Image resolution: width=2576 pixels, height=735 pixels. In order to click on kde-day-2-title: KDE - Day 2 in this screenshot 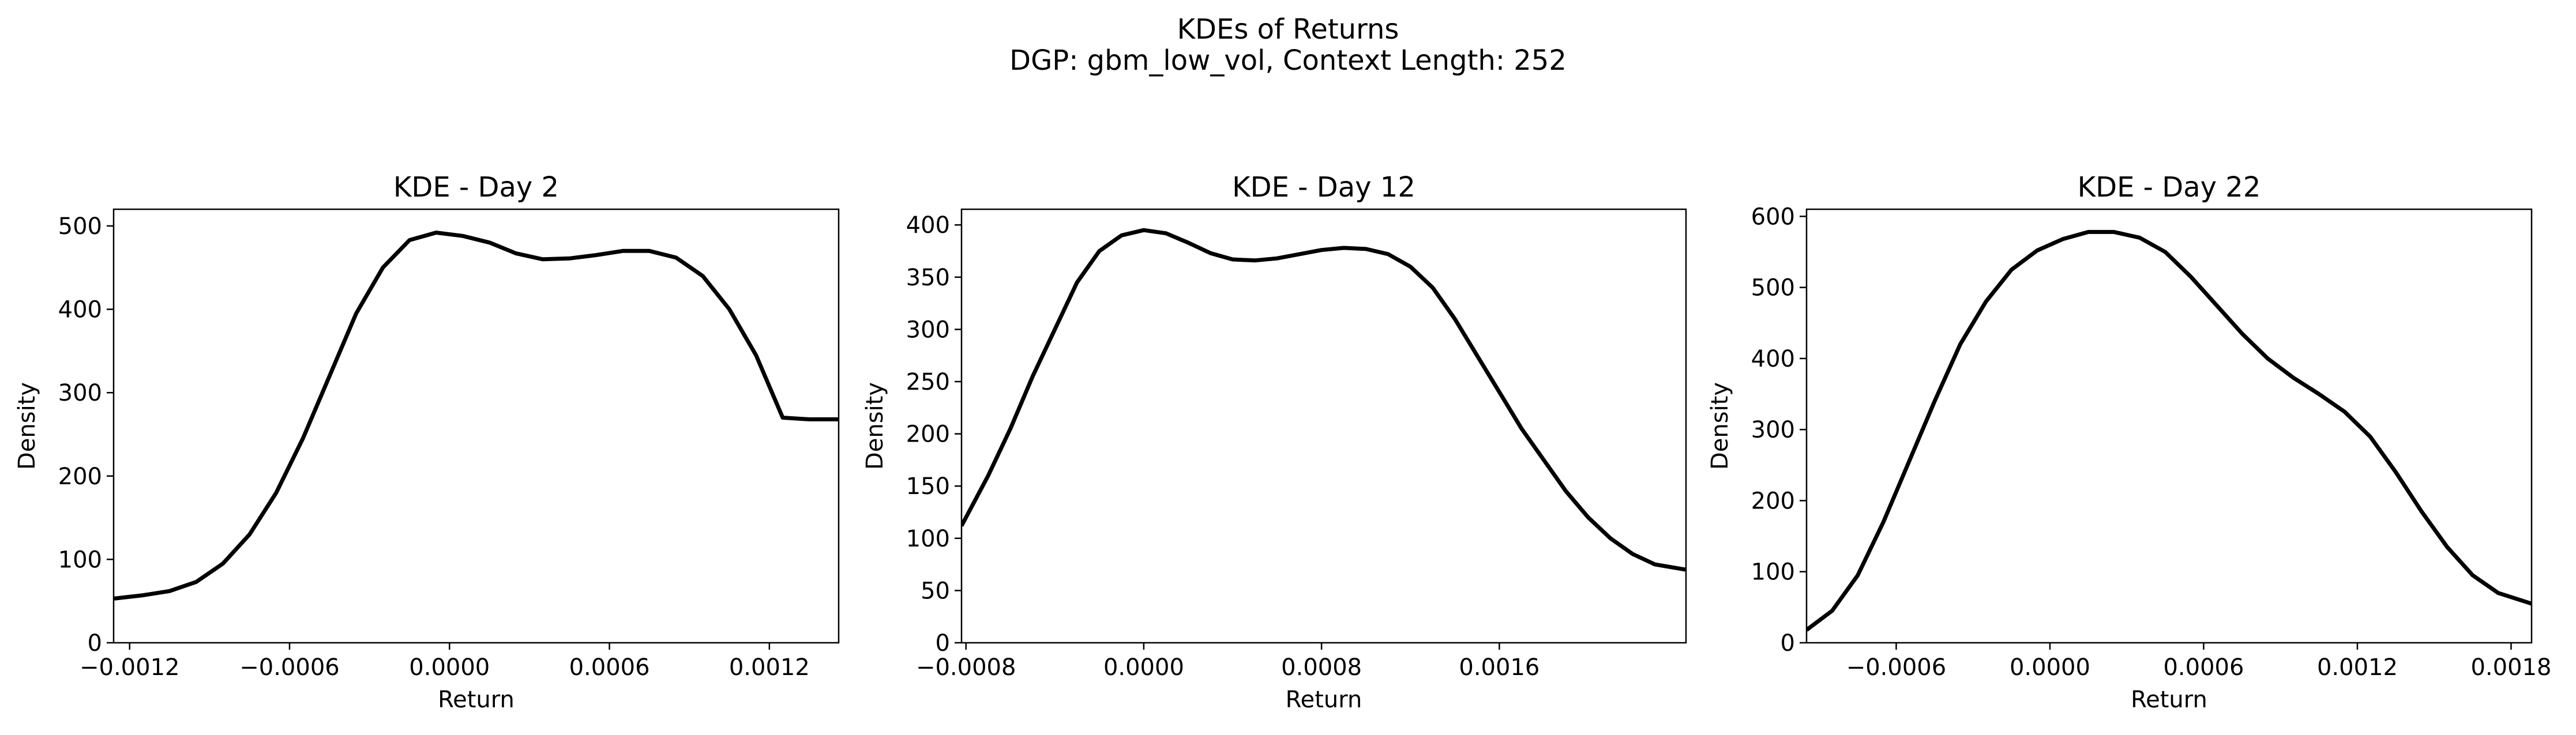, I will do `click(476, 187)`.